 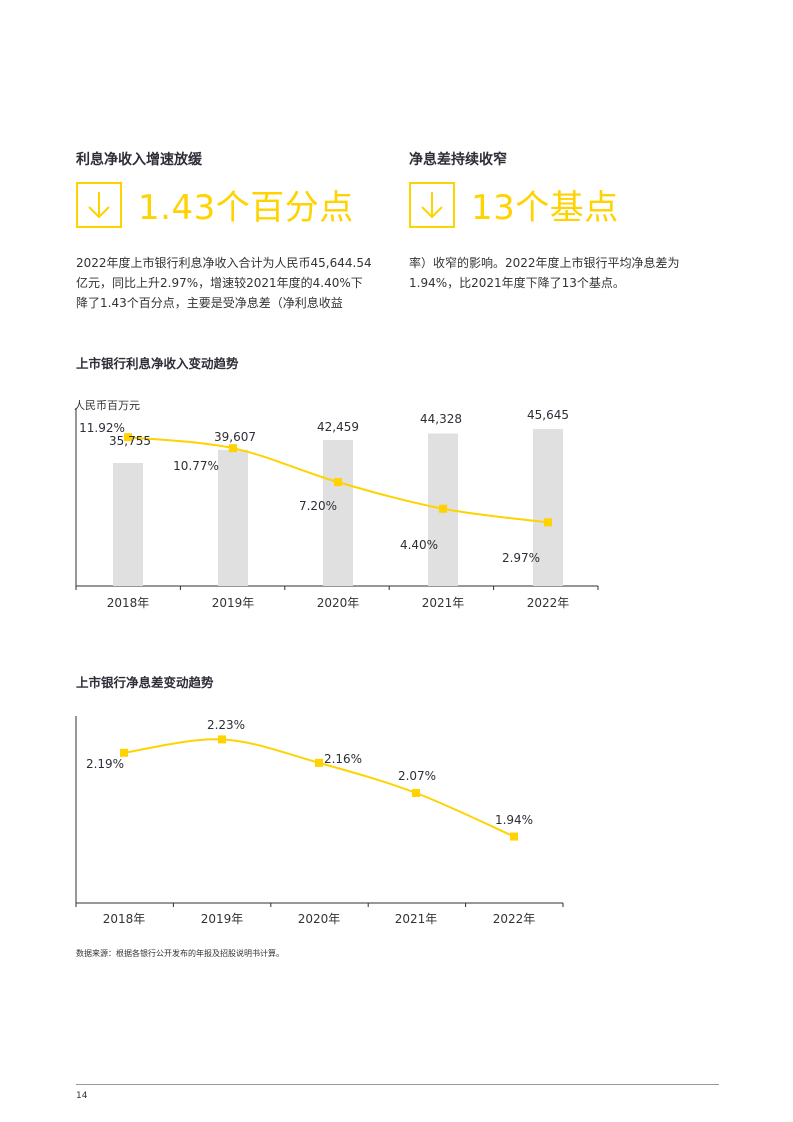 What do you see at coordinates (419, 545) in the screenshot?
I see `line-value-label: 4.40%` at bounding box center [419, 545].